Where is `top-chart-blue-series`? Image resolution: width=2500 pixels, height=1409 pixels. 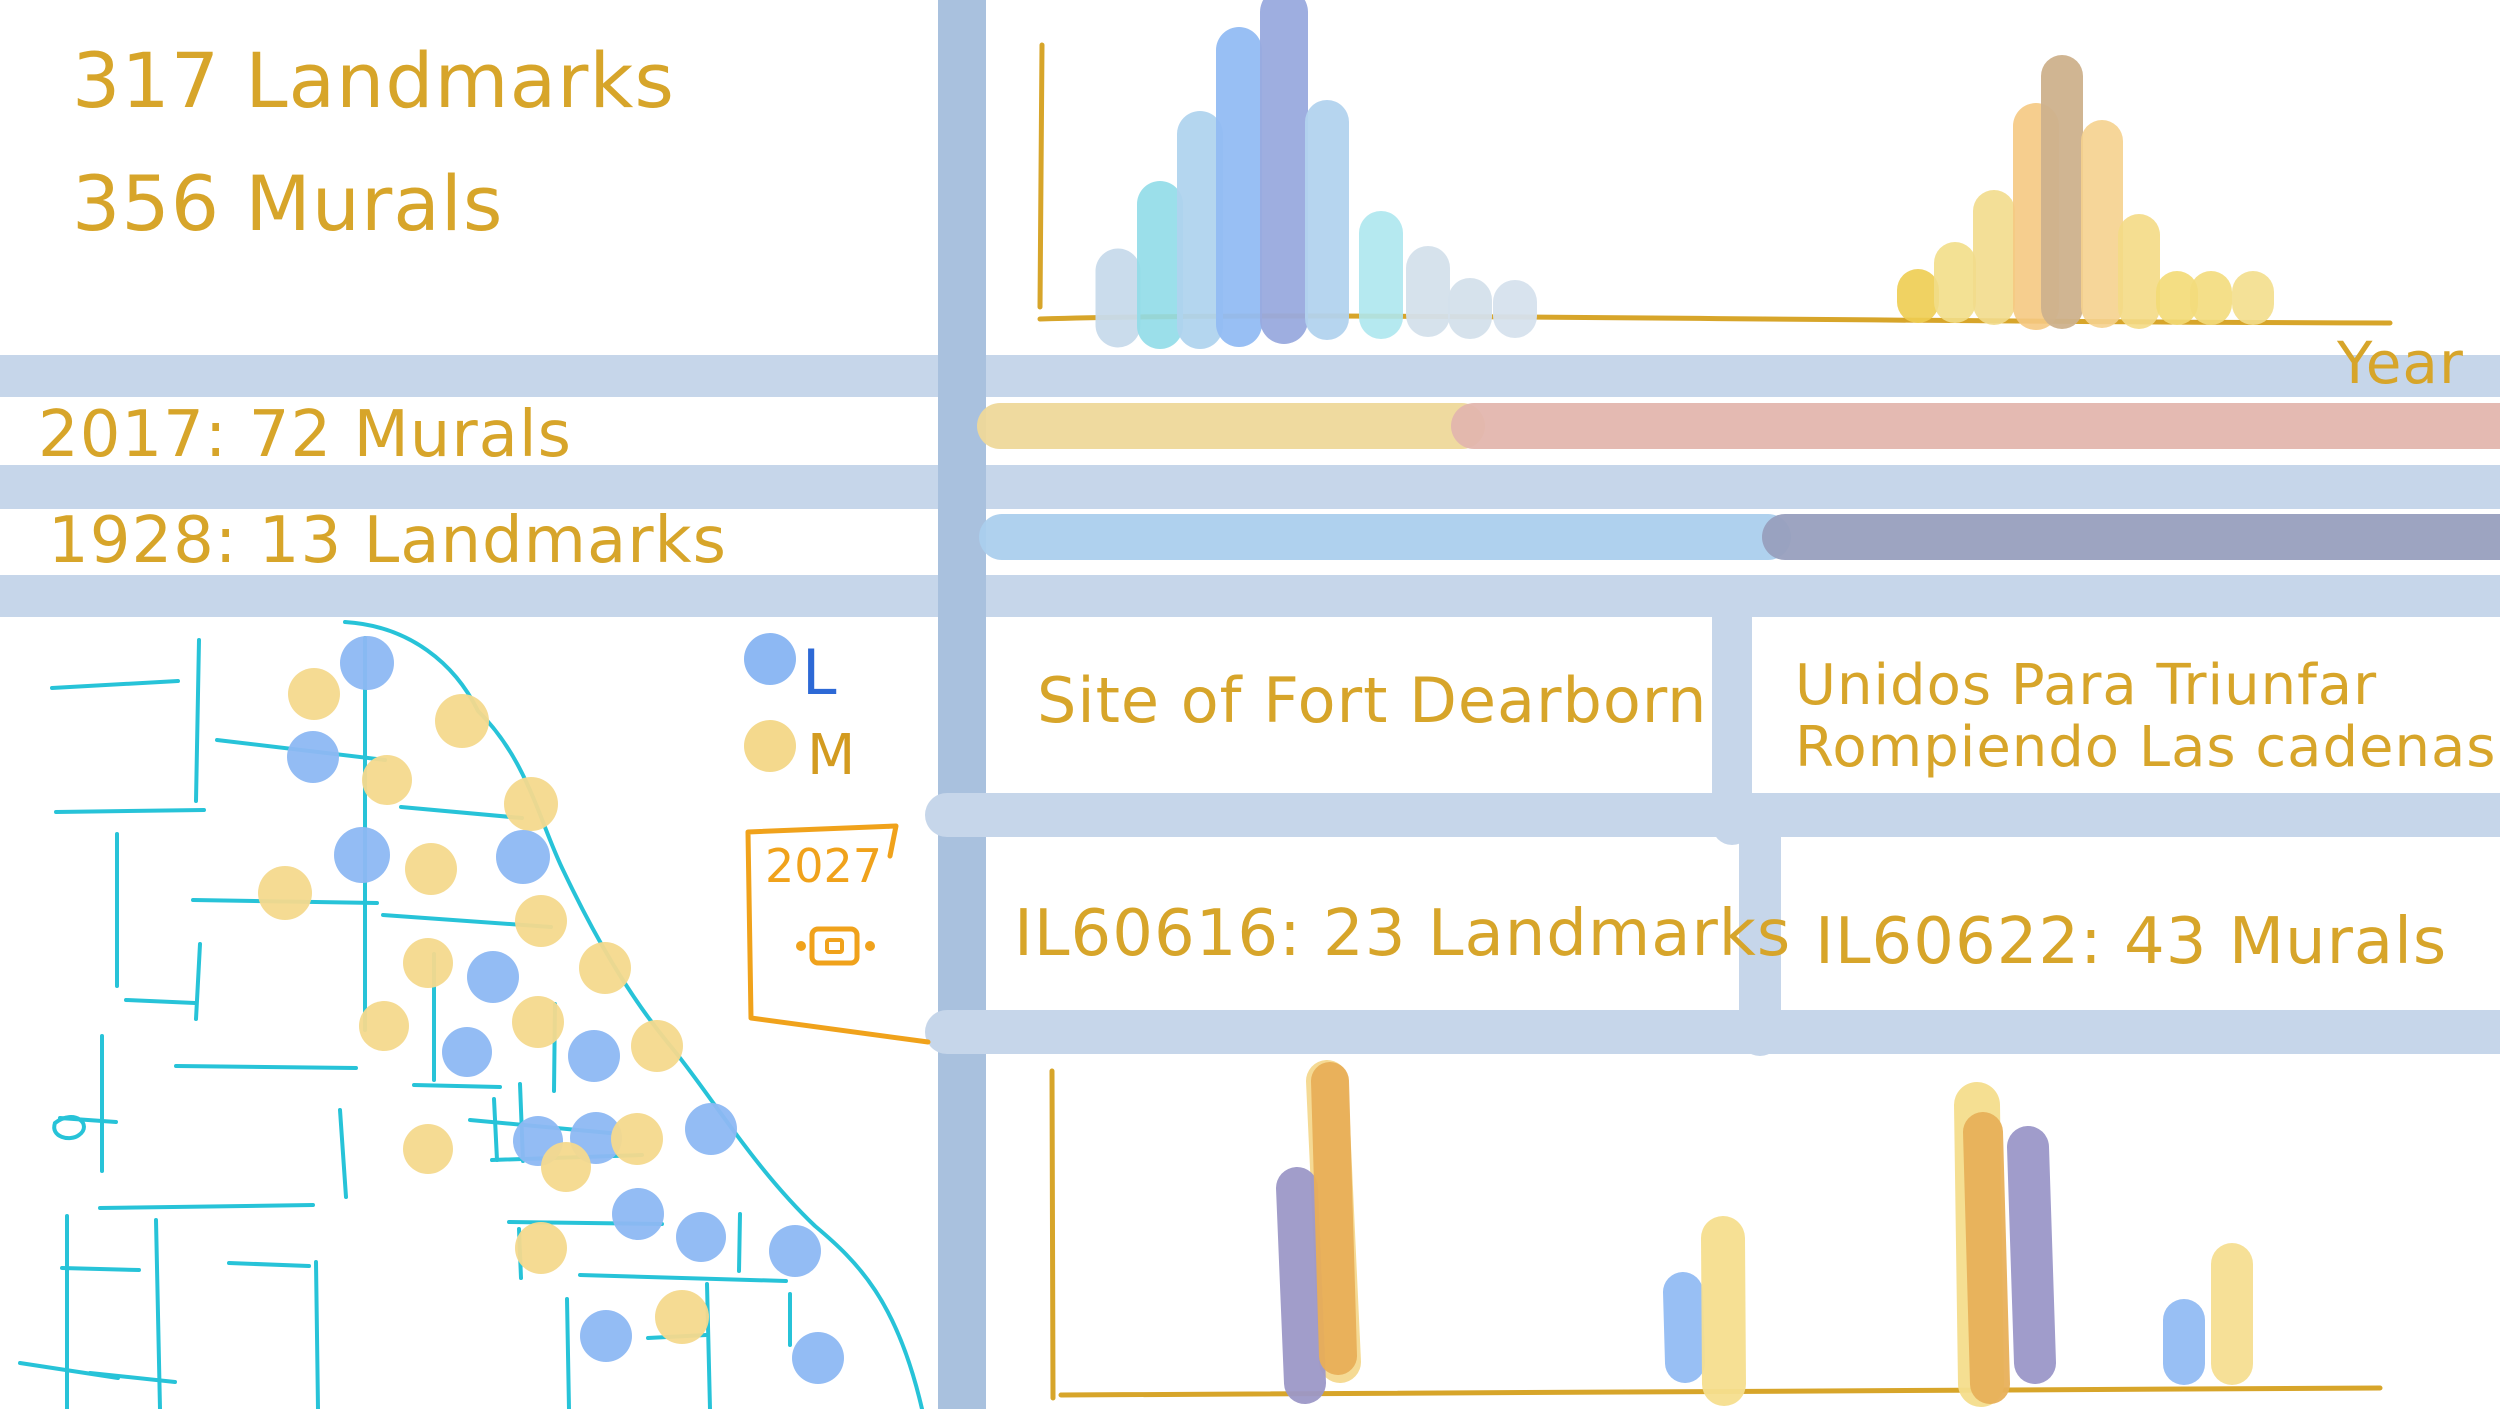 top-chart-blue-series is located at coordinates (1316, 174).